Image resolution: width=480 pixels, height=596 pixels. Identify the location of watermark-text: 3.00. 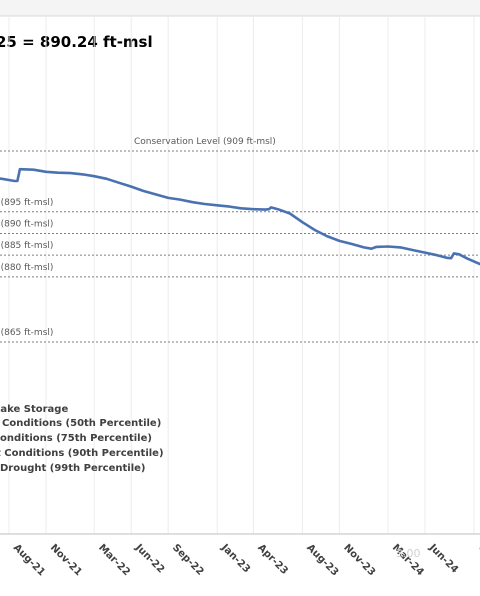
(408, 553).